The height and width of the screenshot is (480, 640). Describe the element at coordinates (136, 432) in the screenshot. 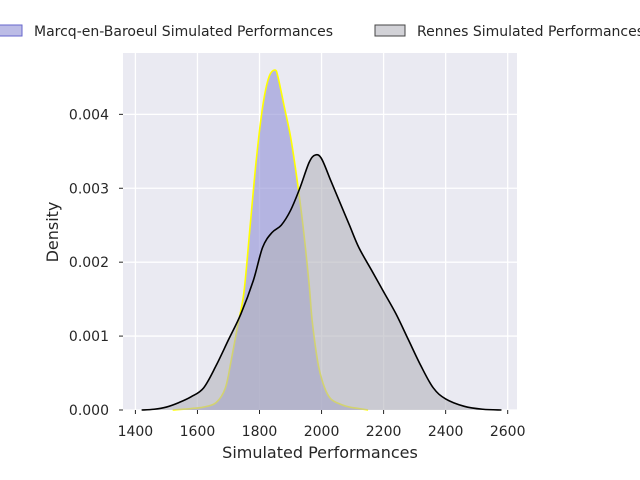

I see `x-tick-label-0: 1400` at that location.